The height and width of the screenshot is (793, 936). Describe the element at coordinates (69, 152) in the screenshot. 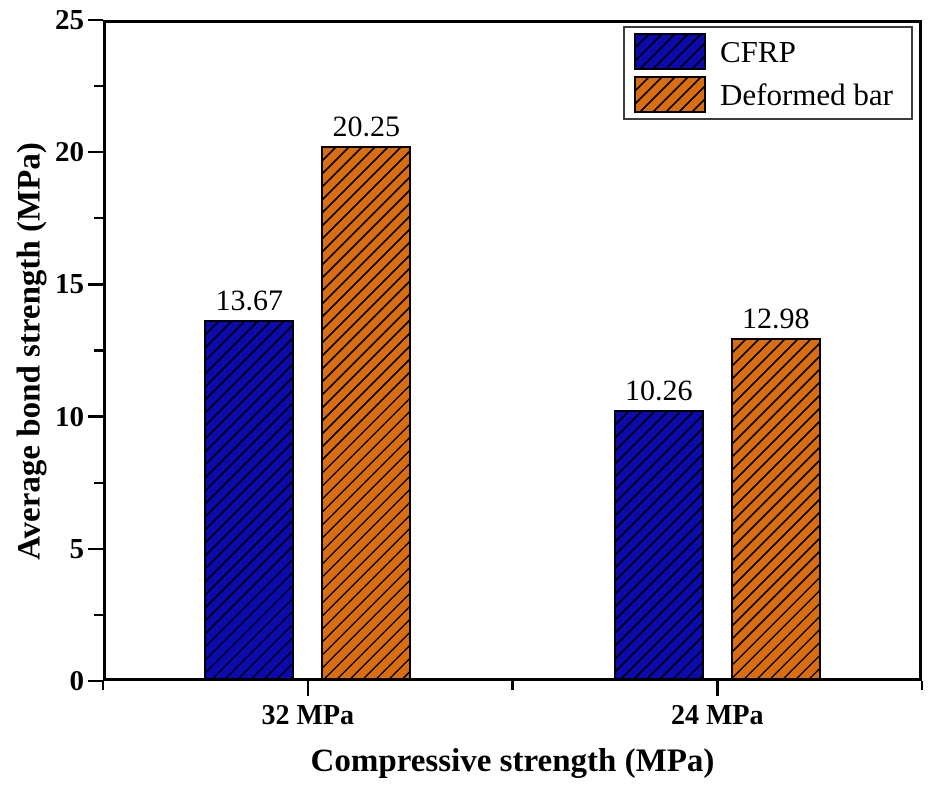

I see `y-tick-label: 20` at that location.